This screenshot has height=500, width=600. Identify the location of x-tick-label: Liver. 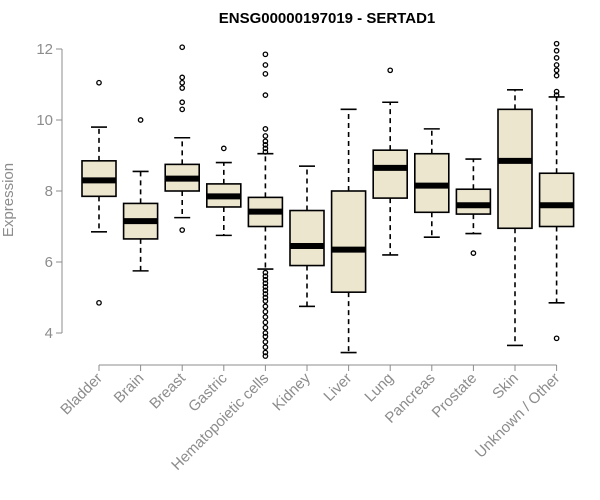
(337, 387).